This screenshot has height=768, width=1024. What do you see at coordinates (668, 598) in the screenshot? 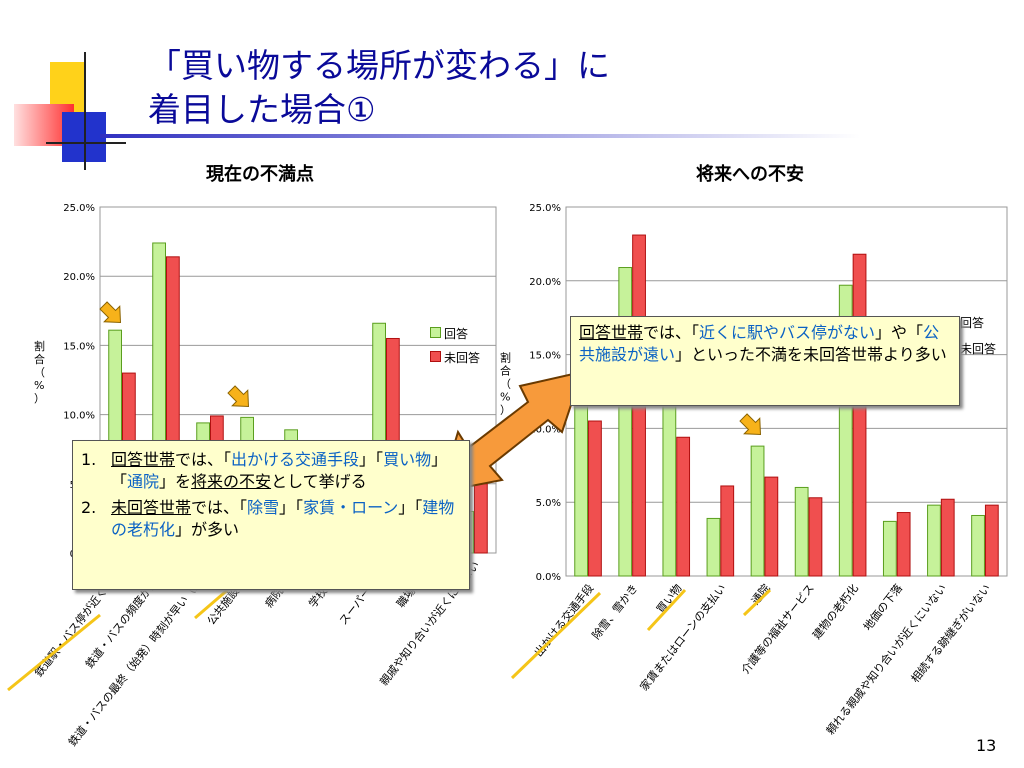
I see `x-category-label: 買い物` at bounding box center [668, 598].